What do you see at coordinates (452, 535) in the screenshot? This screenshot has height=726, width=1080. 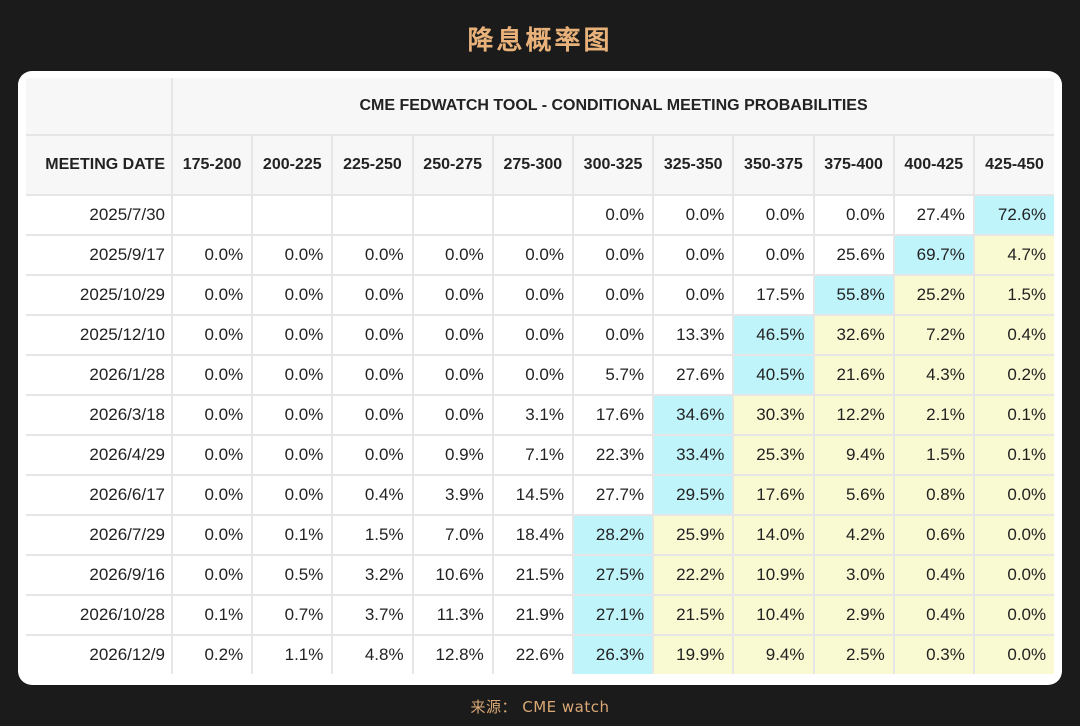 I see `probability-cell: 7.0%` at bounding box center [452, 535].